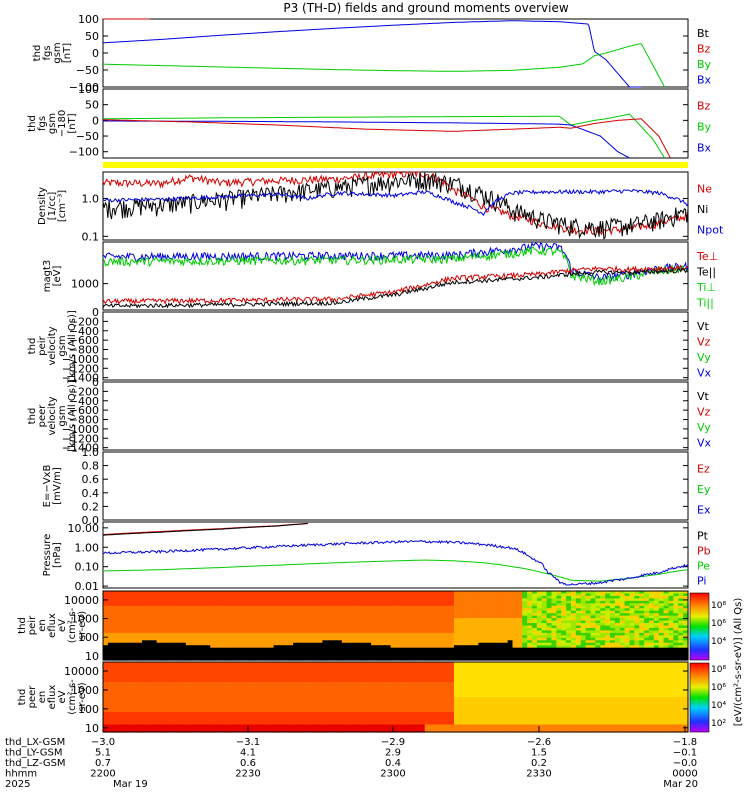  I want to click on y-tick-label: −100, so click(84, 87).